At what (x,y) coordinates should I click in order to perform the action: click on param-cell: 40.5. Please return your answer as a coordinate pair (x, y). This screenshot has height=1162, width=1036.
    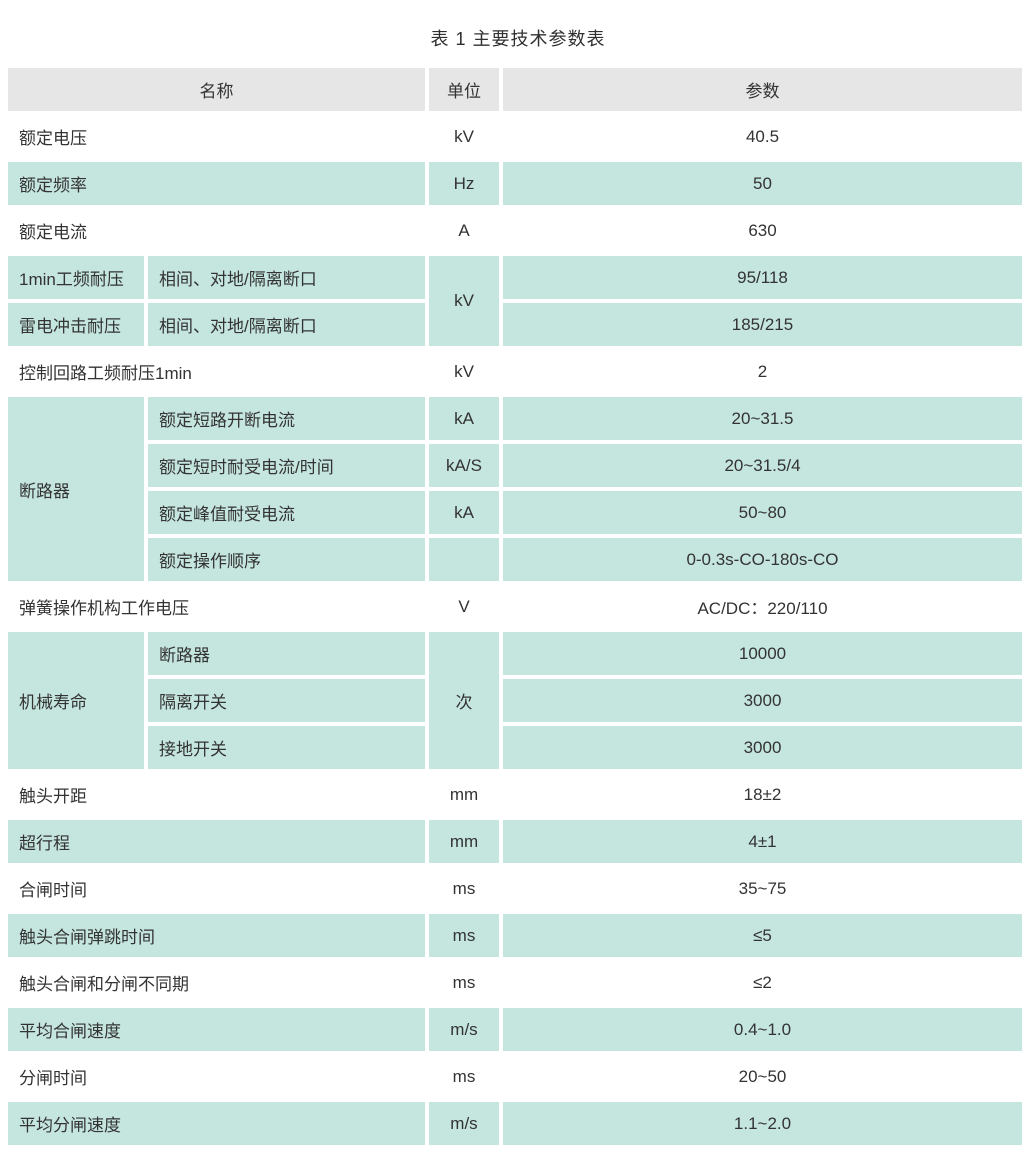
    Looking at the image, I should click on (762, 136).